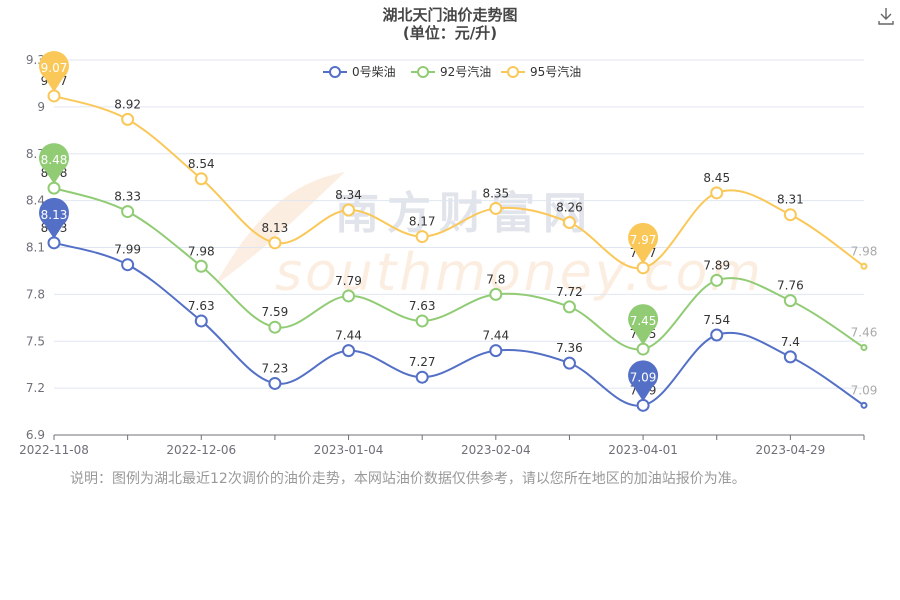 The image size is (900, 600). What do you see at coordinates (790, 286) in the screenshot?
I see `data-label: 7.76` at bounding box center [790, 286].